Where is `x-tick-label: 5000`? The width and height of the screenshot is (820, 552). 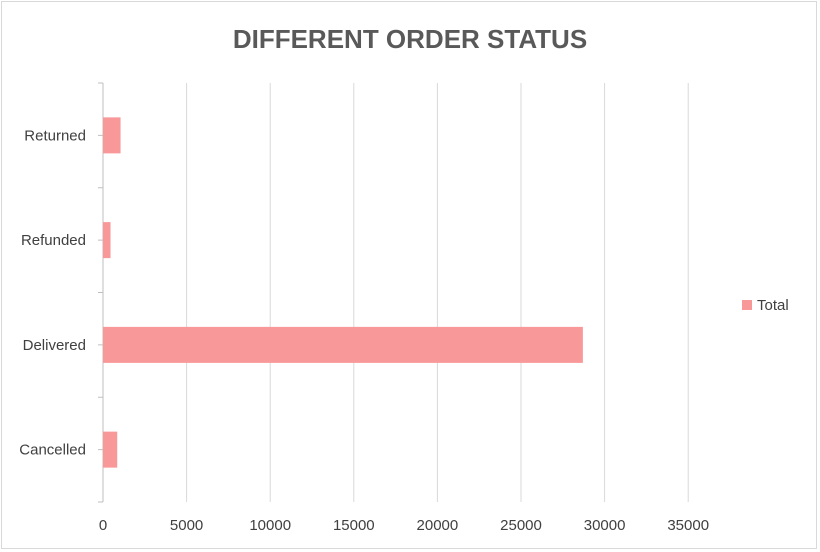 x-tick-label: 5000 is located at coordinates (186, 525).